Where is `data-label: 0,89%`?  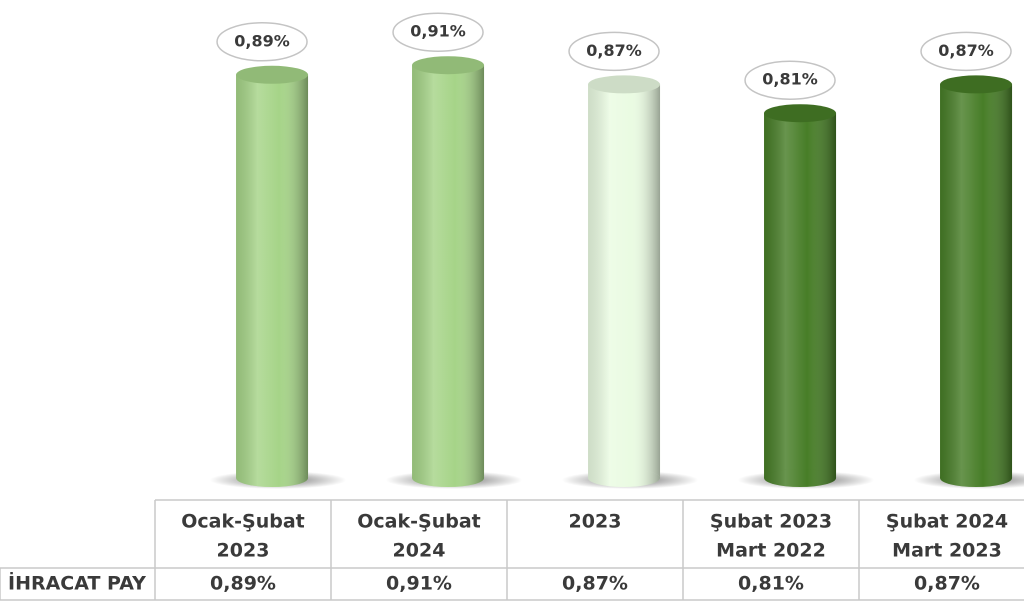
data-label: 0,89% is located at coordinates (262, 40).